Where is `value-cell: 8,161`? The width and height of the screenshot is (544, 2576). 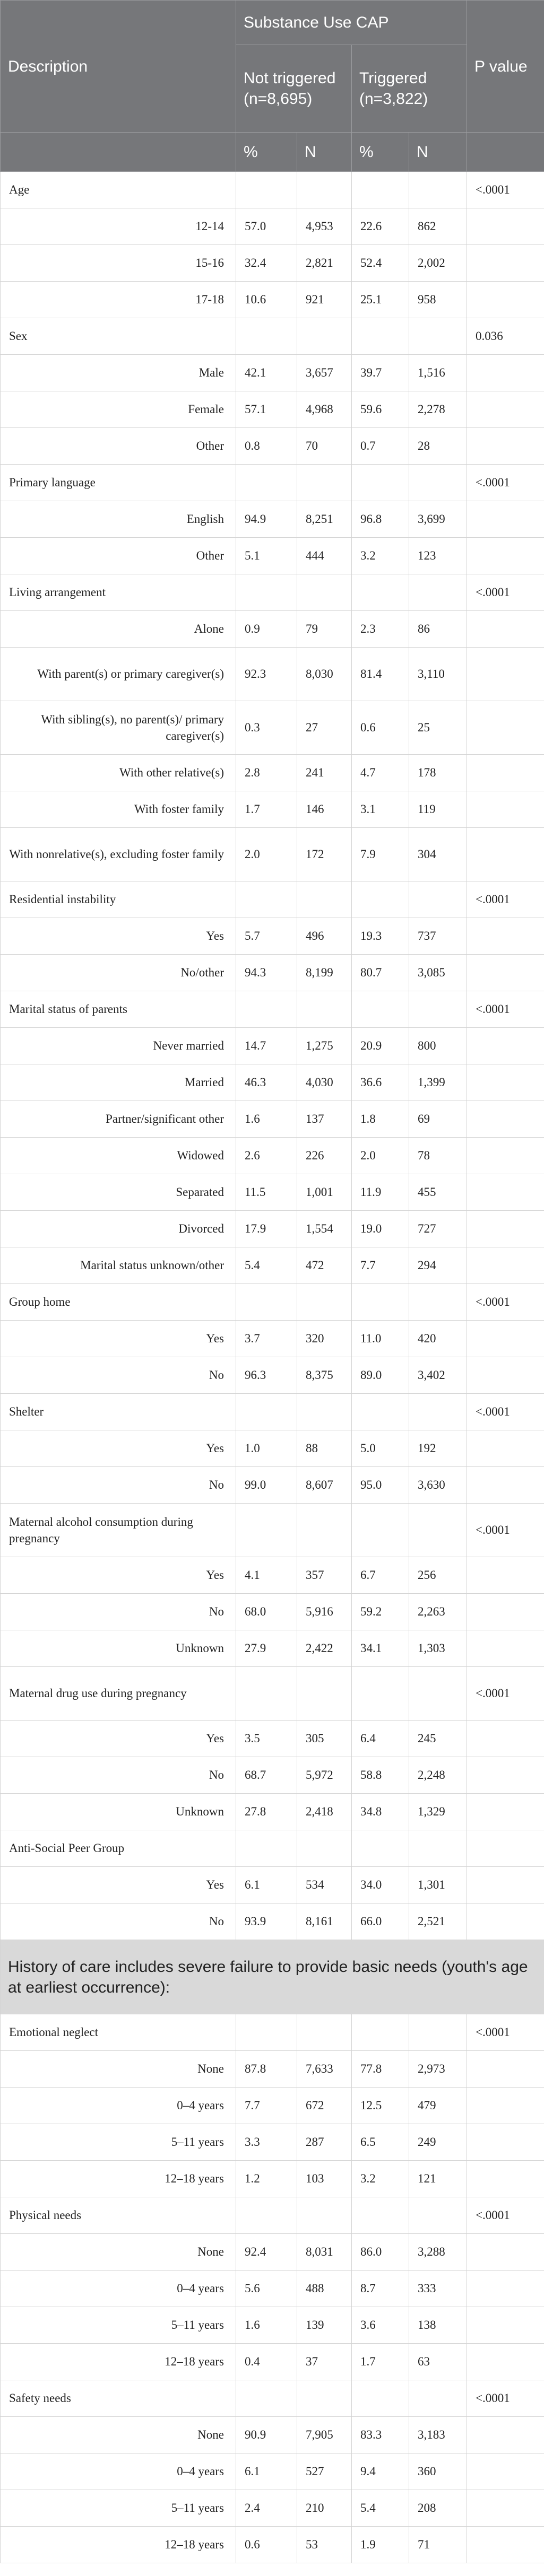 value-cell: 8,161 is located at coordinates (324, 1921).